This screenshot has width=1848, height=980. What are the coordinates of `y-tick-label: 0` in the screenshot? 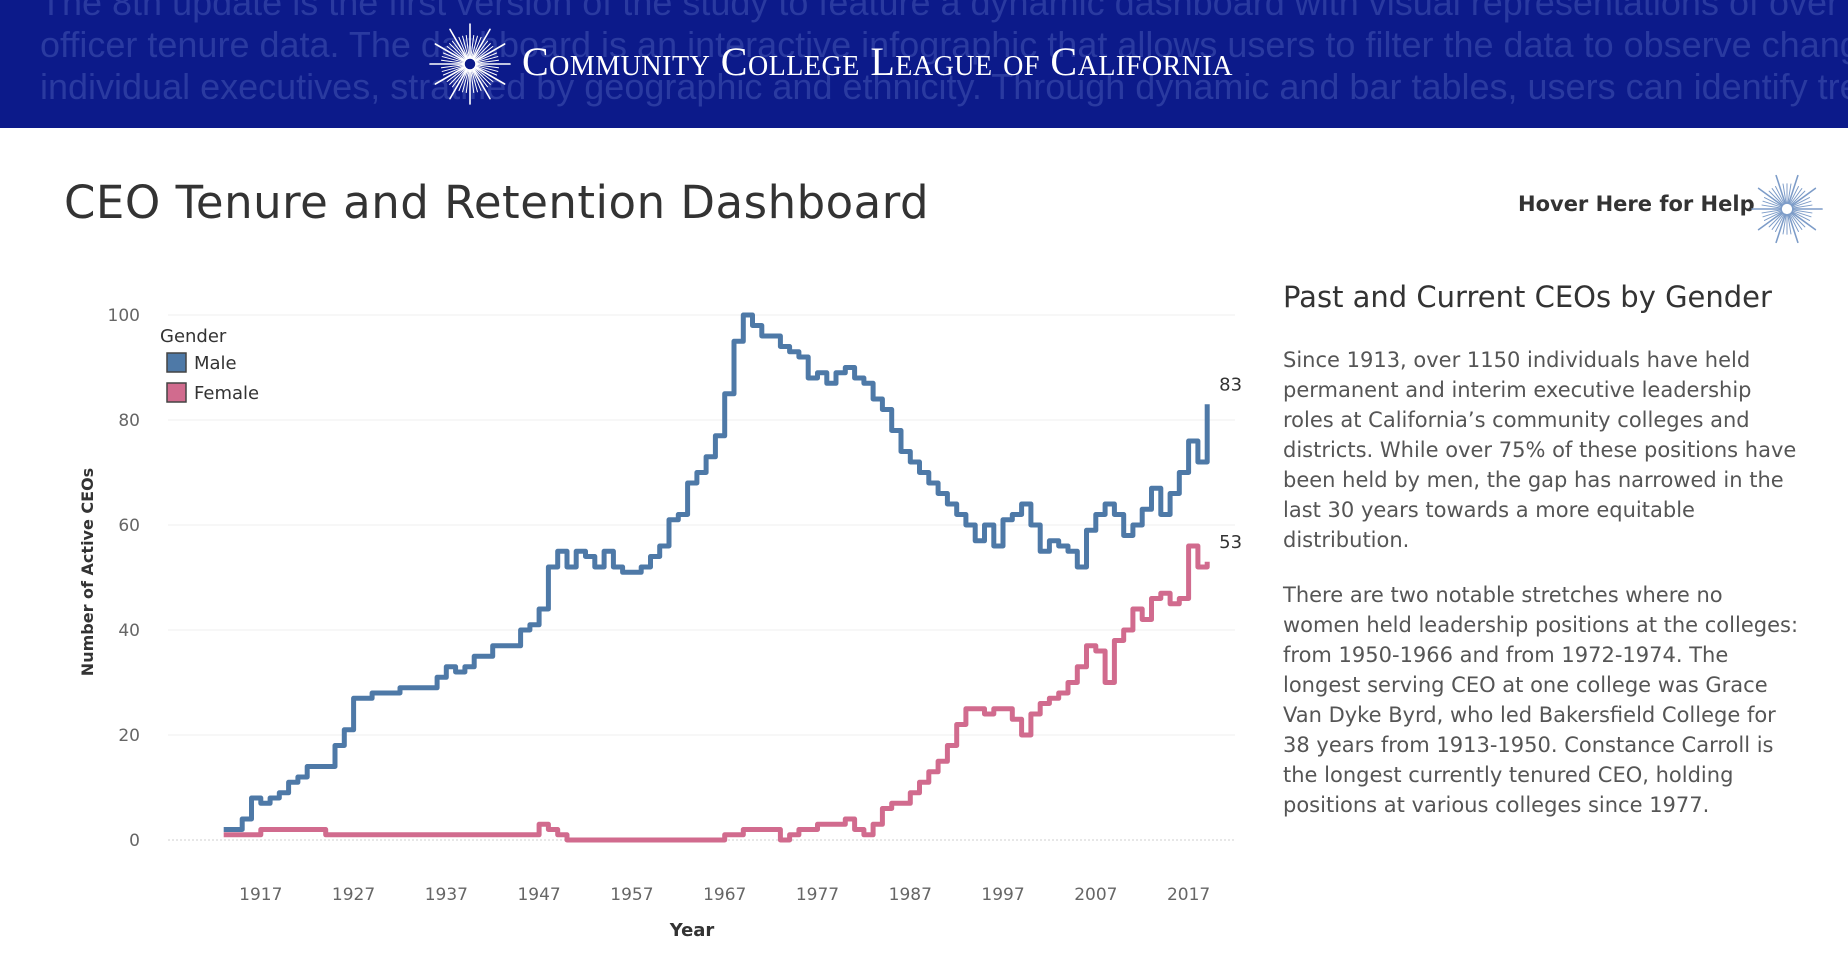 It's located at (134, 841).